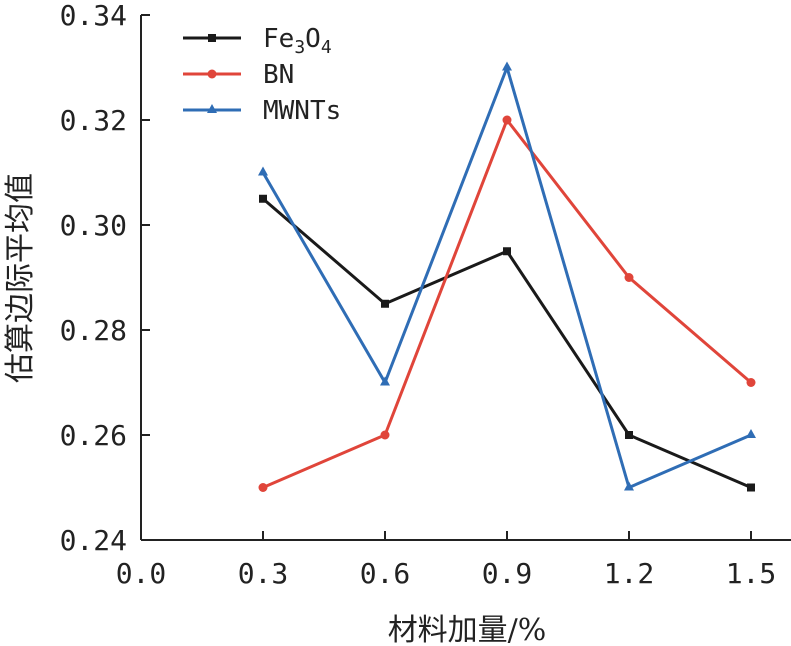 This screenshot has width=791, height=646. Describe the element at coordinates (278, 75) in the screenshot. I see `legend-label-bn: BN` at that location.